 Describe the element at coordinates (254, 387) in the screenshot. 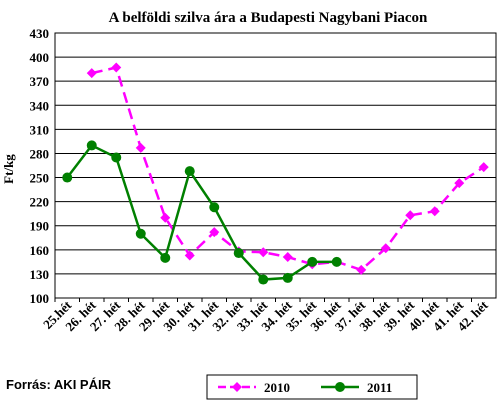

I see `legend-item-2010: 2010` at that location.